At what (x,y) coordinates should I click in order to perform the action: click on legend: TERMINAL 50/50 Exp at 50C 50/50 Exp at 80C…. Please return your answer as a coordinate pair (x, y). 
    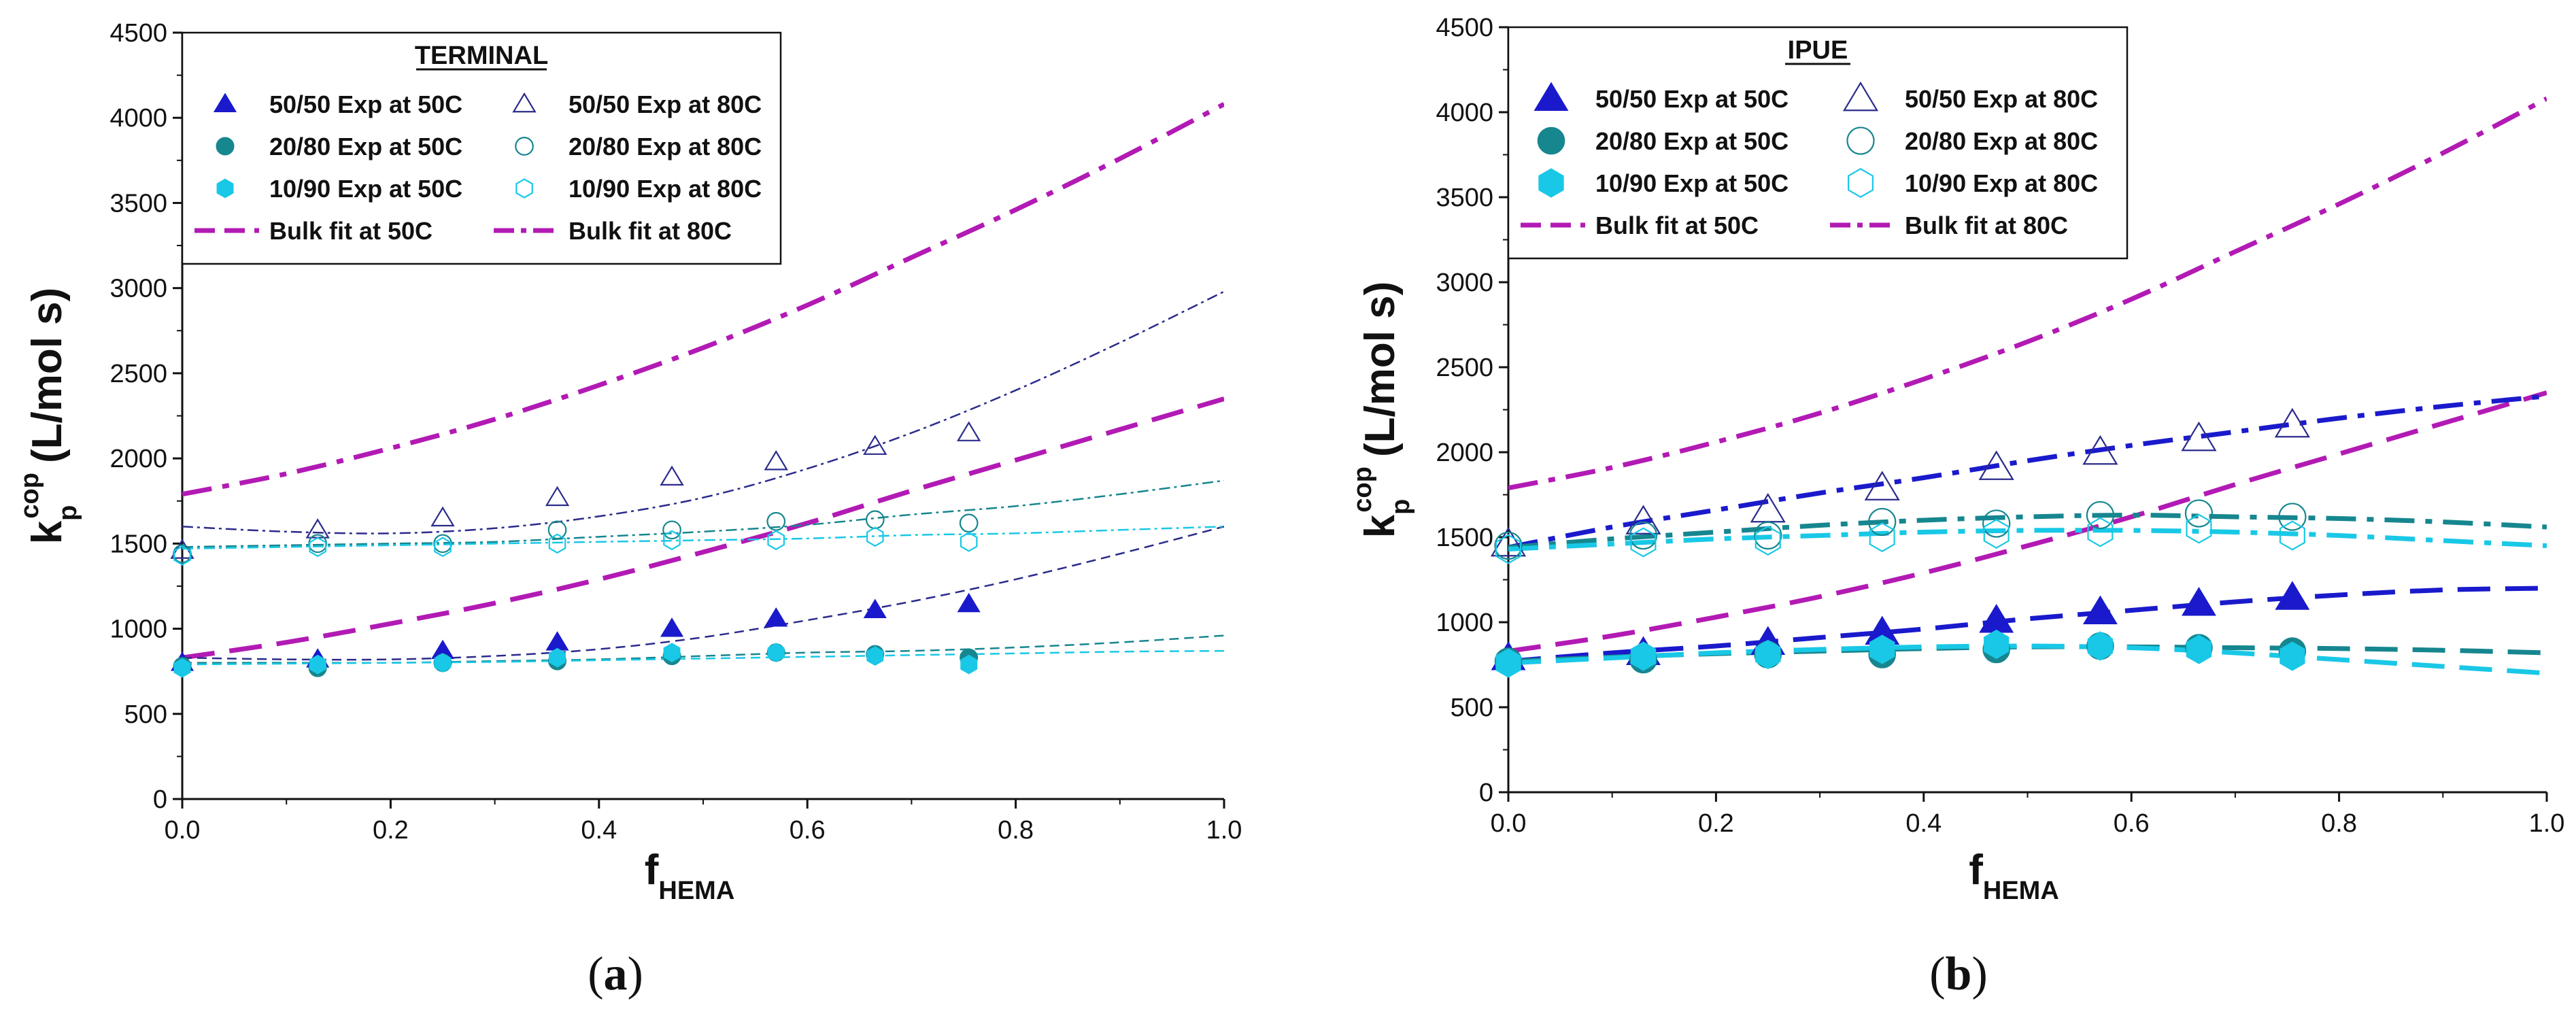
    Looking at the image, I should click on (481, 148).